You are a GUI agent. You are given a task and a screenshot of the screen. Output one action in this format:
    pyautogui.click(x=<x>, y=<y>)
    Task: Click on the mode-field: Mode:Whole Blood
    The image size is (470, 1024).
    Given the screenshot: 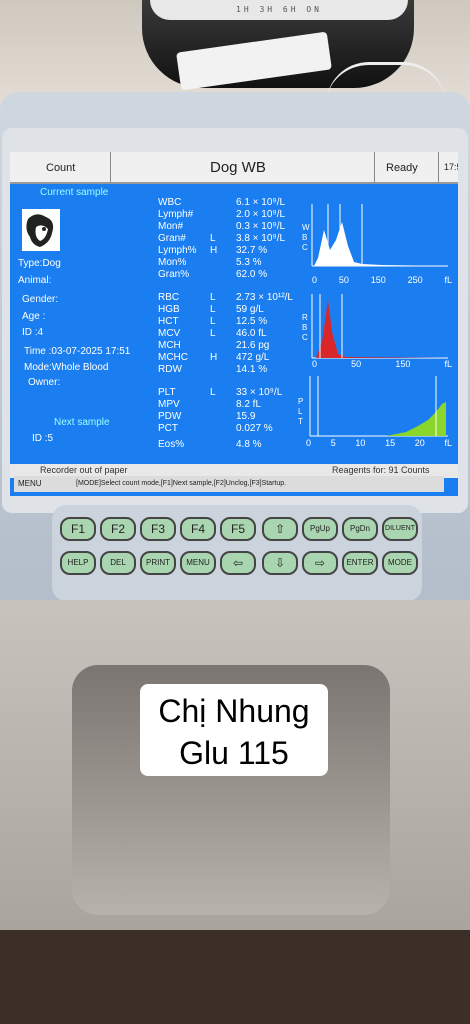 What is the action you would take?
    pyautogui.click(x=66, y=367)
    